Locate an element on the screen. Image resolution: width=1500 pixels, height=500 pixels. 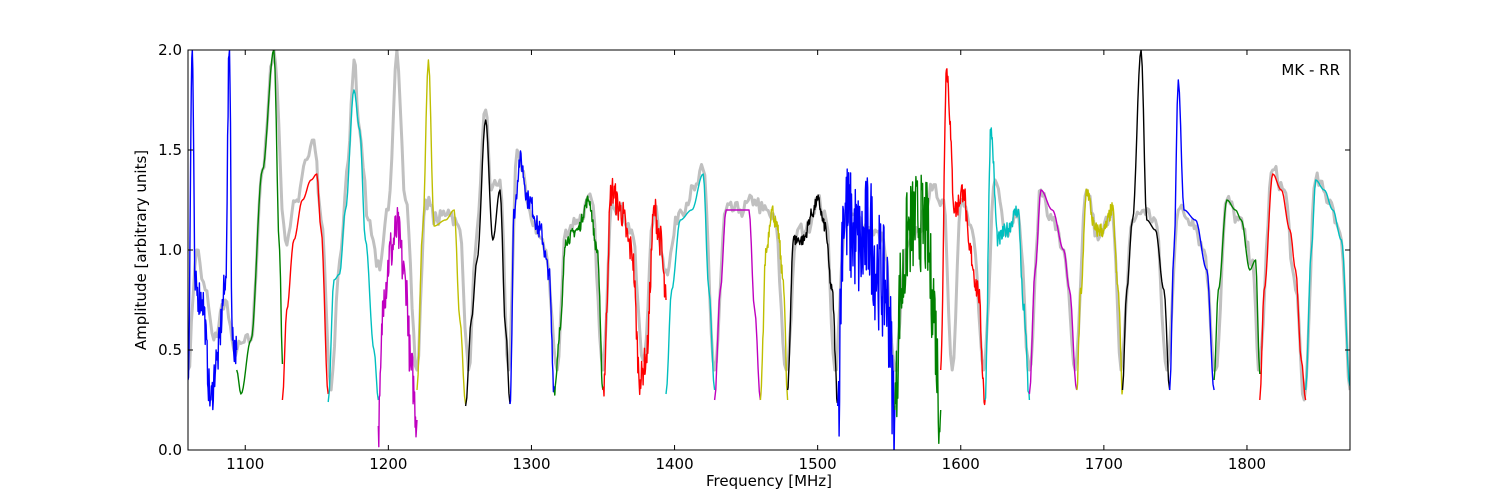
y-tick-label: 0.5 is located at coordinates (170, 350).